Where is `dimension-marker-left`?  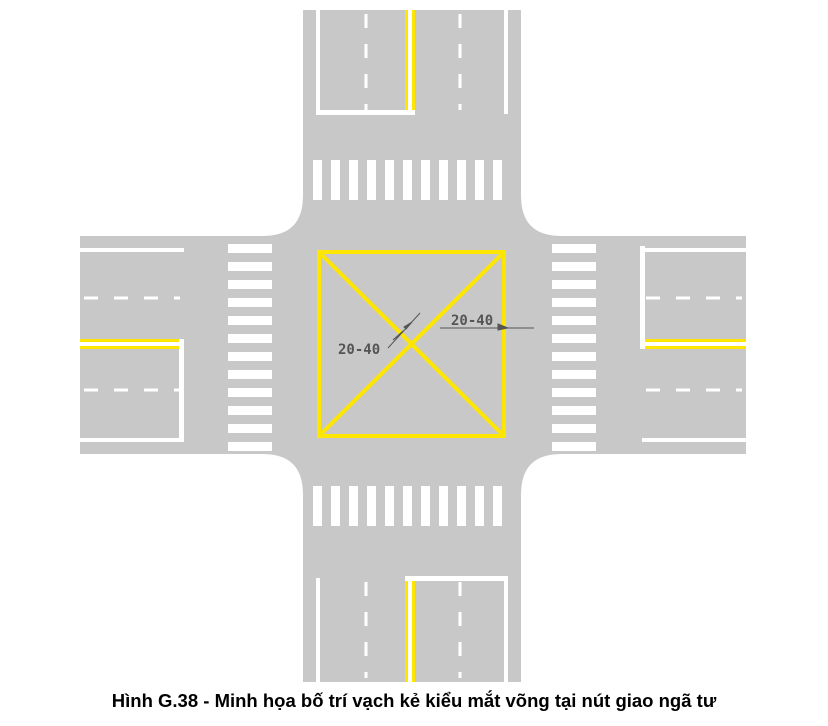 dimension-marker-left is located at coordinates (404, 330).